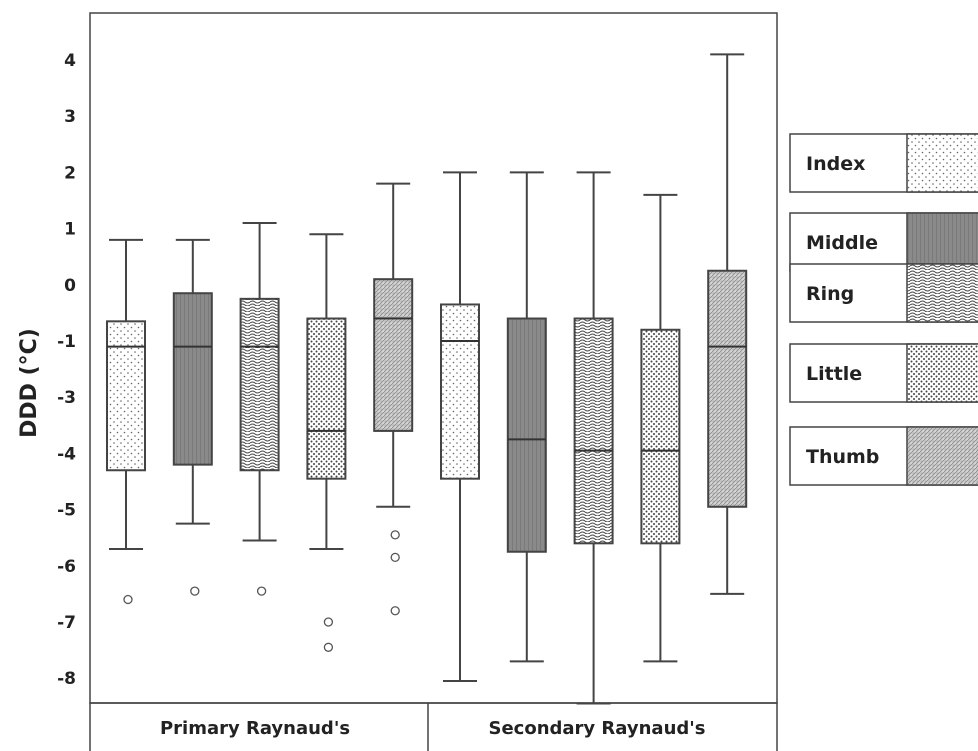  Describe the element at coordinates (66, 511) in the screenshot. I see `y-tick-label: -5` at that location.